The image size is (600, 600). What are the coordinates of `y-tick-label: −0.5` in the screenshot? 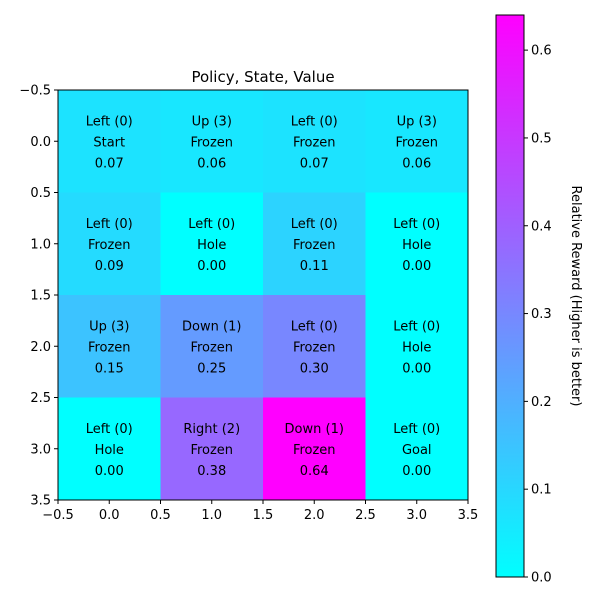 It's located at (35, 91).